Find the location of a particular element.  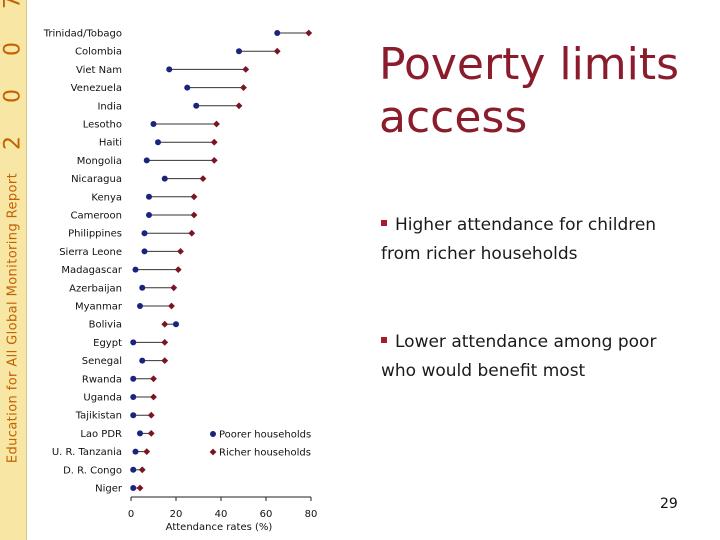

sidebar-divider is located at coordinates (26, 270).